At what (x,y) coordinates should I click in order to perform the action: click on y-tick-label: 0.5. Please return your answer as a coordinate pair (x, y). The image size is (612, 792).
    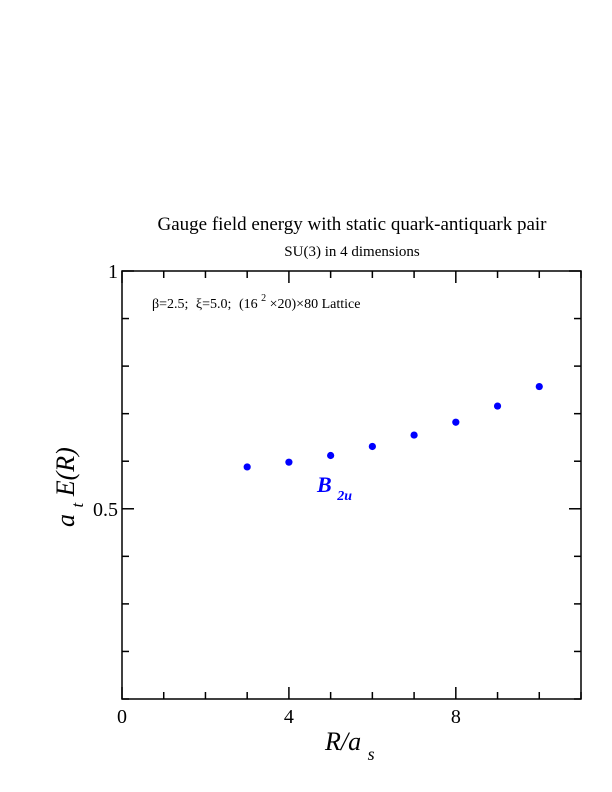
    Looking at the image, I should click on (105, 510).